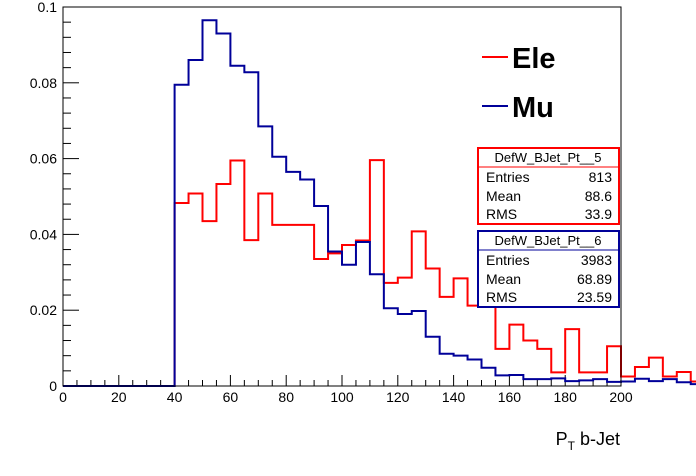  Describe the element at coordinates (454, 397) in the screenshot. I see `x-tick-label: 140` at that location.